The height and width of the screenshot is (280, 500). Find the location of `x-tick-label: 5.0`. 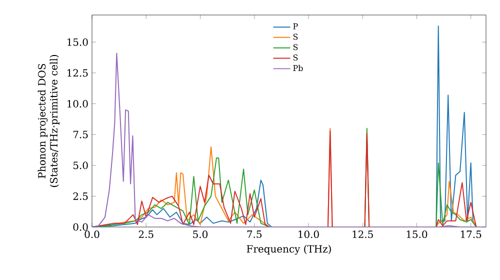

x-tick-label: 5.0 is located at coordinates (200, 234).